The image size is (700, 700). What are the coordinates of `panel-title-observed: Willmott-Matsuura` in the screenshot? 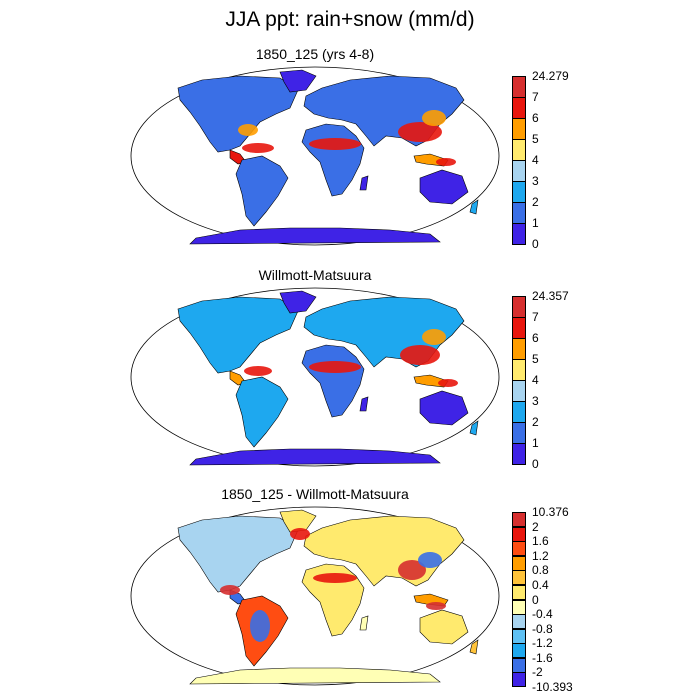 It's located at (315, 275).